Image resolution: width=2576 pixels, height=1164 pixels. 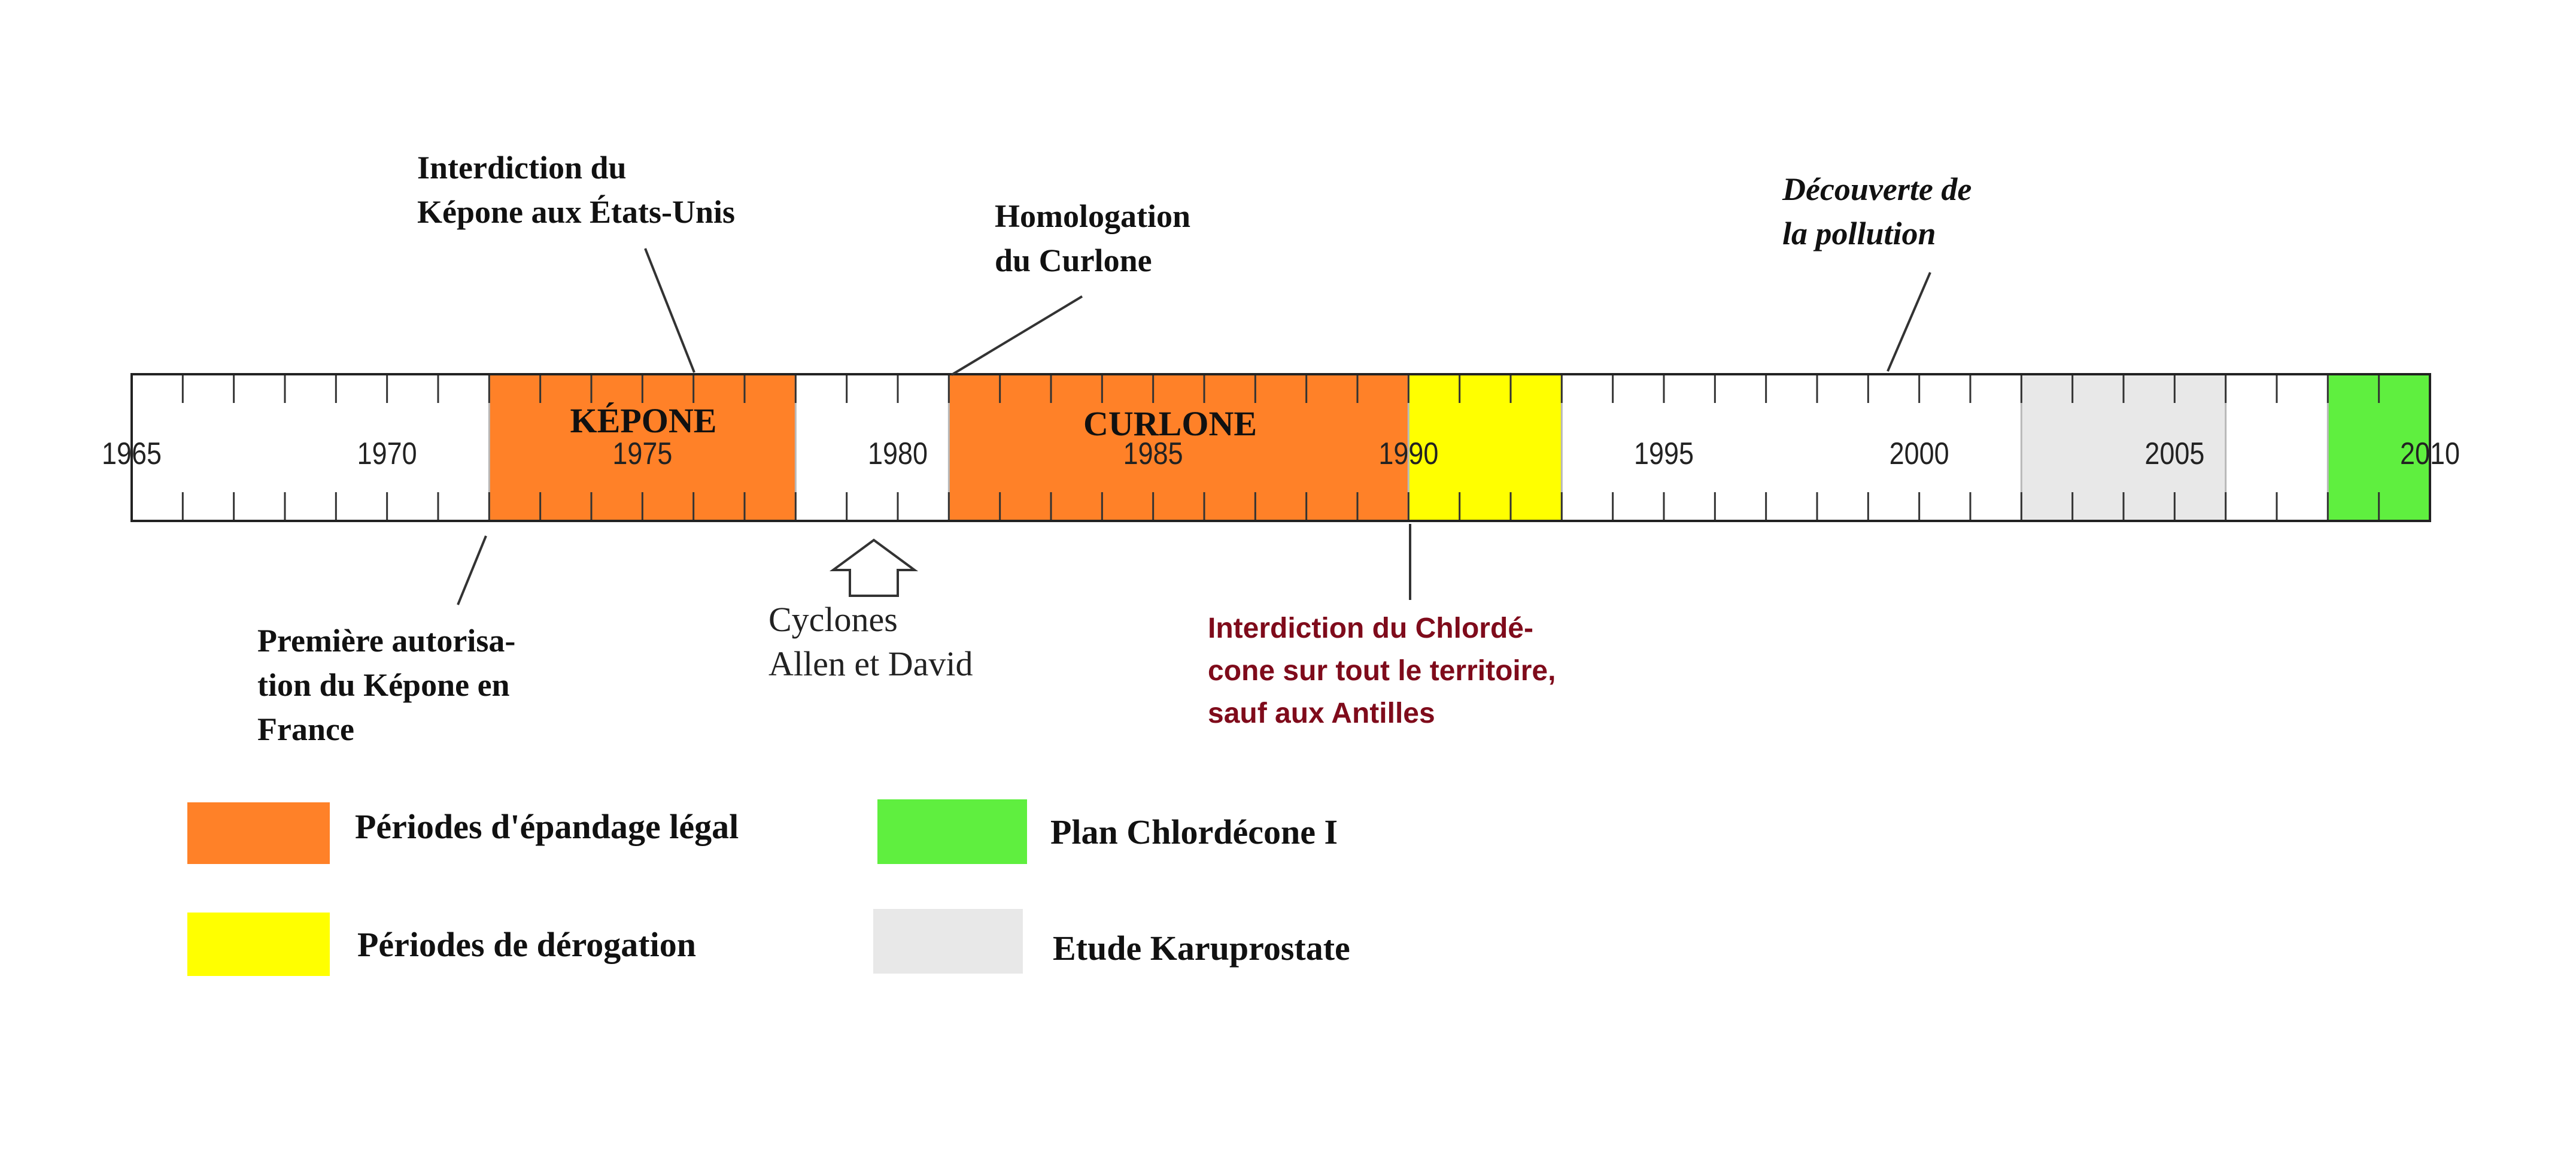 I want to click on year-label: 1975, so click(x=642, y=453).